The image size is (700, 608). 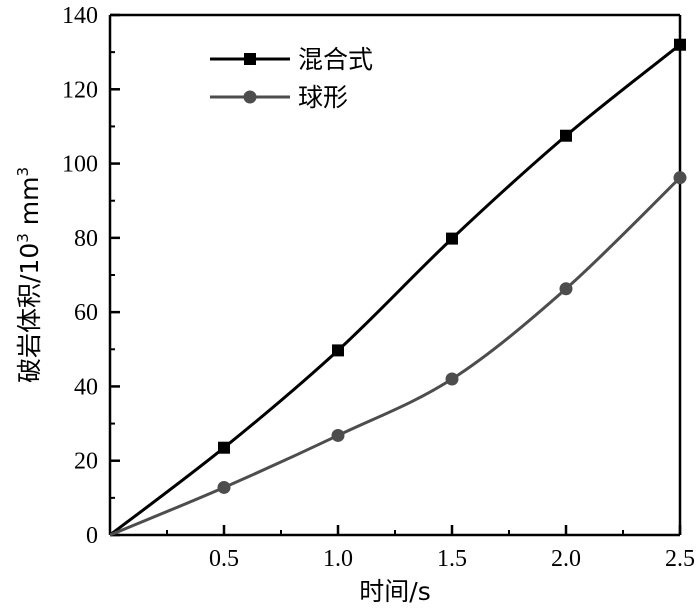 I want to click on y-tick-label: 40, so click(x=86, y=387).